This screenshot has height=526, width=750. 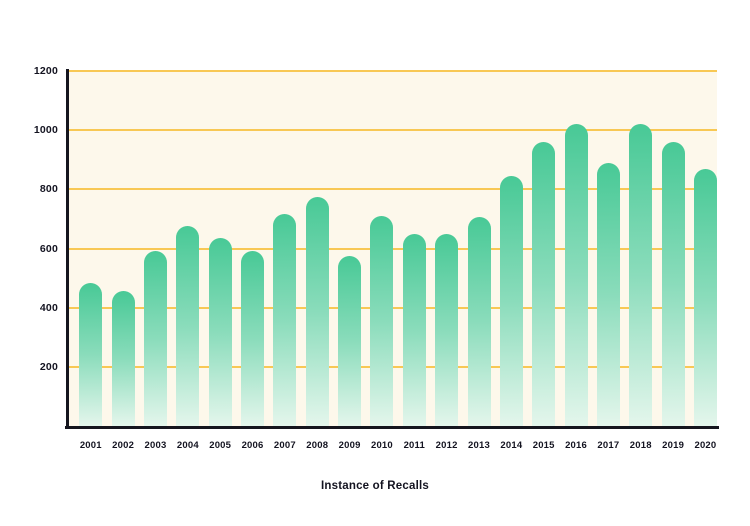 What do you see at coordinates (511, 301) in the screenshot?
I see `bar-2014` at bounding box center [511, 301].